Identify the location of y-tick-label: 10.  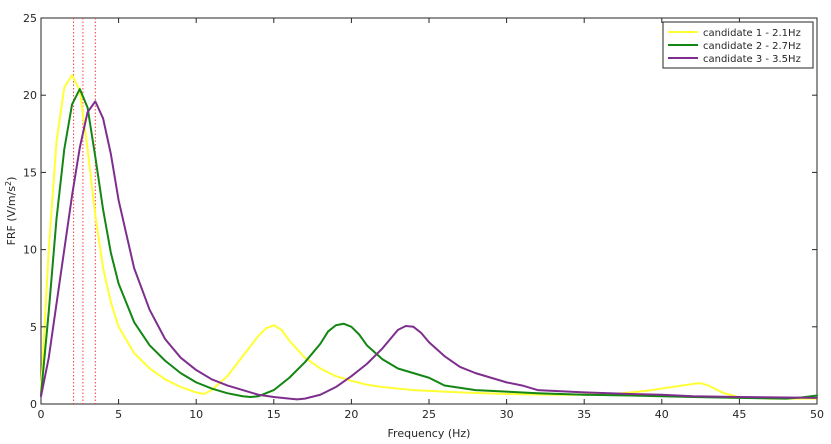
(30, 250).